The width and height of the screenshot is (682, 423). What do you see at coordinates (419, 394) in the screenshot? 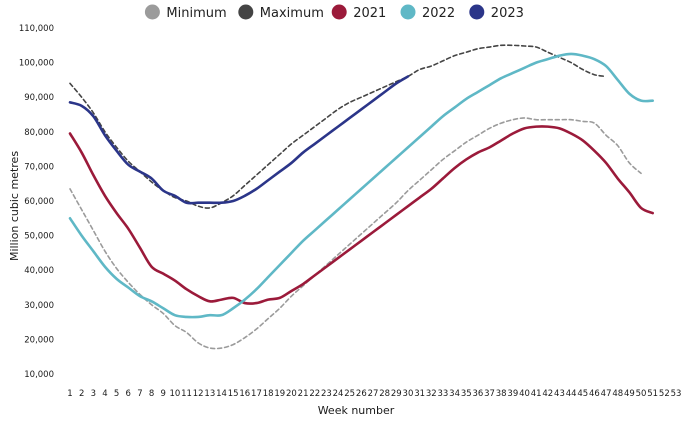
I see `x-tick-label: 31` at bounding box center [419, 394].